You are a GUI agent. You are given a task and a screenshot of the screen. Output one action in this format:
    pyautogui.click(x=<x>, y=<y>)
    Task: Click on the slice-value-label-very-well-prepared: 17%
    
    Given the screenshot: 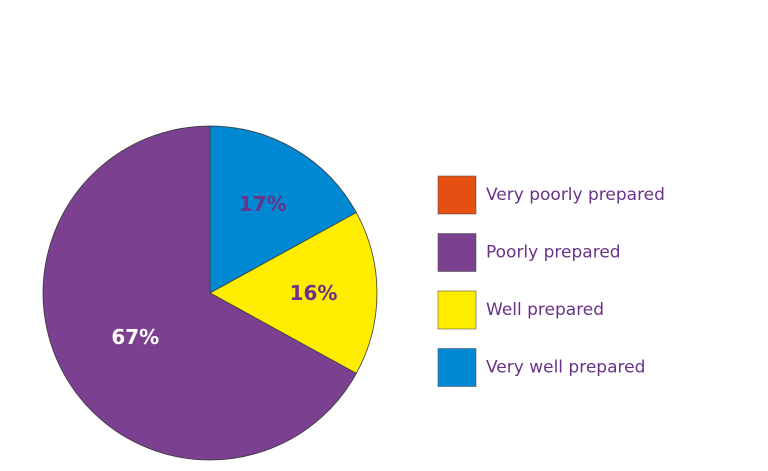 What is the action you would take?
    pyautogui.click(x=263, y=204)
    